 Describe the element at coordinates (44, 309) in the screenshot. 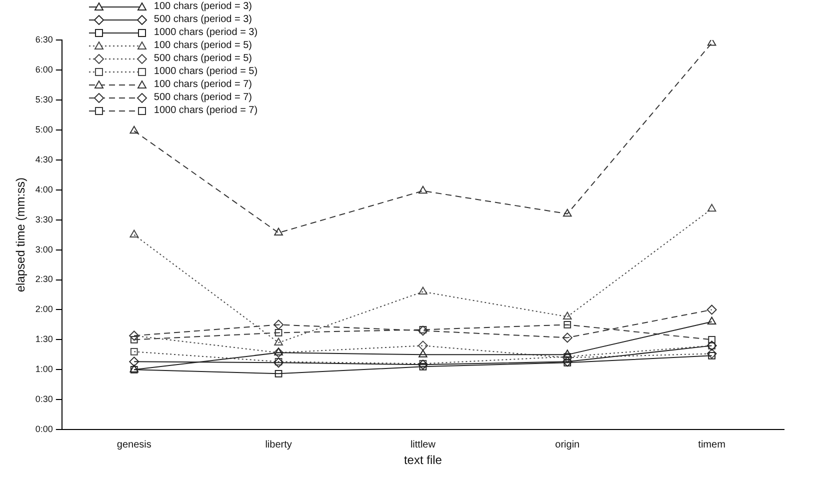

I see `y-tick-label: 2:00` at that location.